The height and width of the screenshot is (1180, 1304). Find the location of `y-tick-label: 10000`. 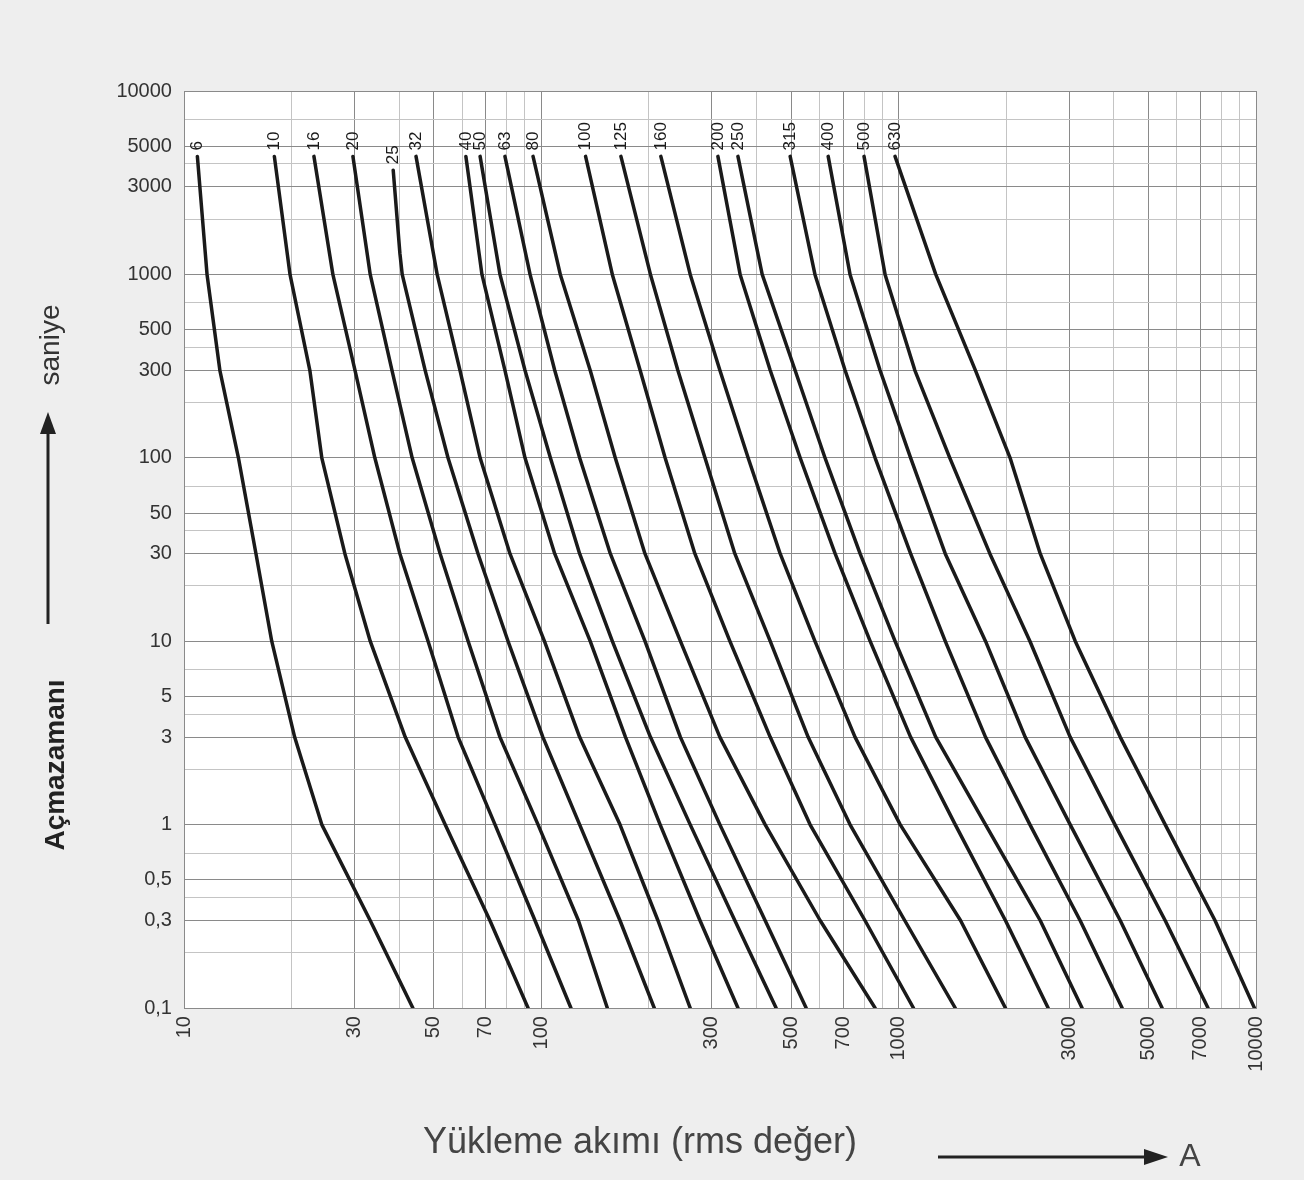

y-tick-label: 10000 is located at coordinates (144, 89).